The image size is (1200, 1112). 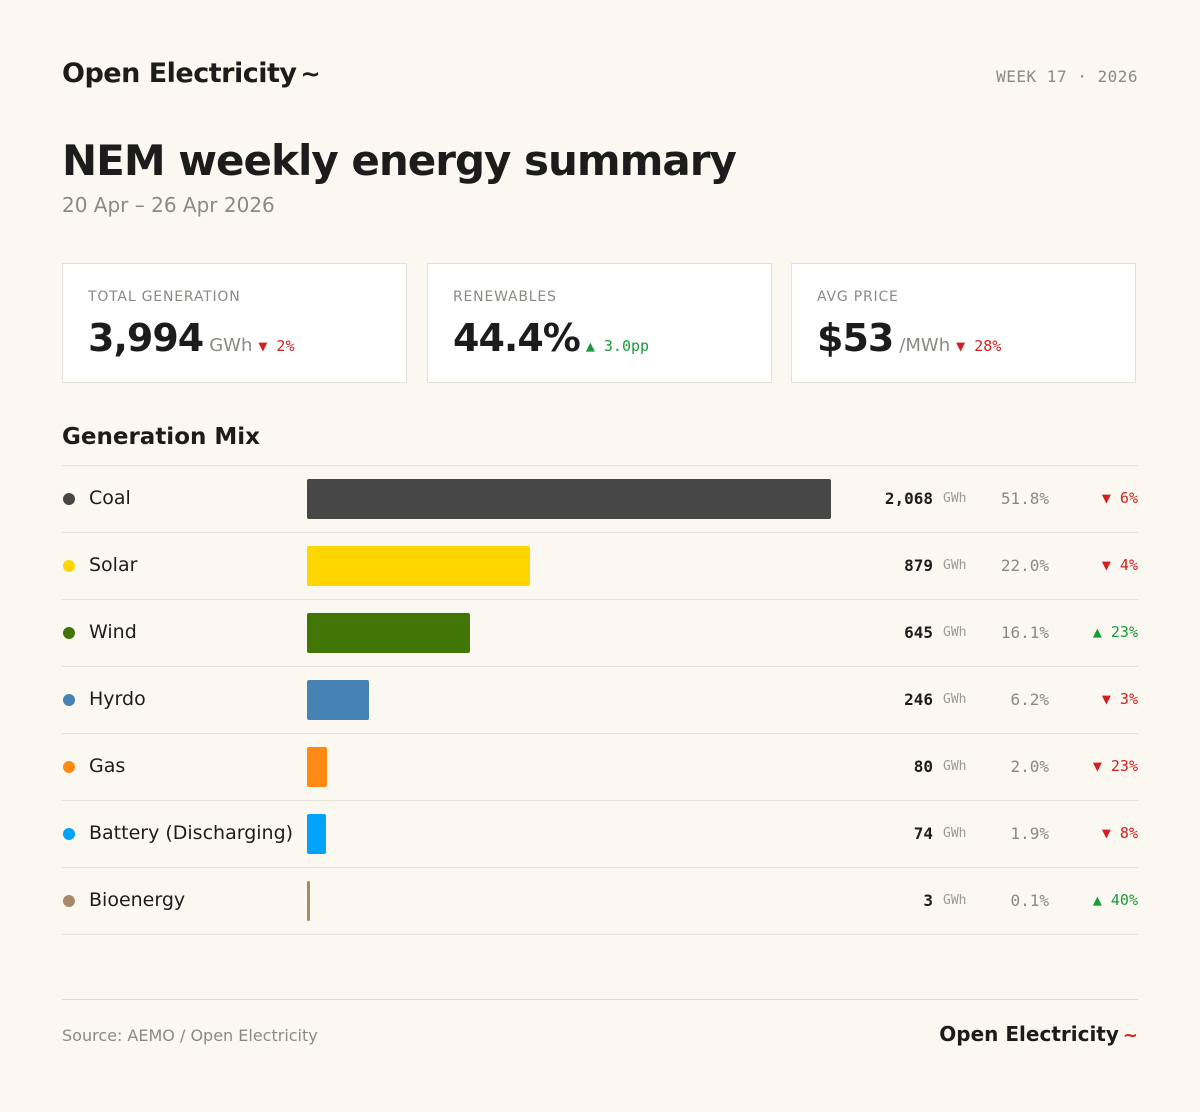 What do you see at coordinates (1119, 565) in the screenshot?
I see `change-label: ▼ 4%` at bounding box center [1119, 565].